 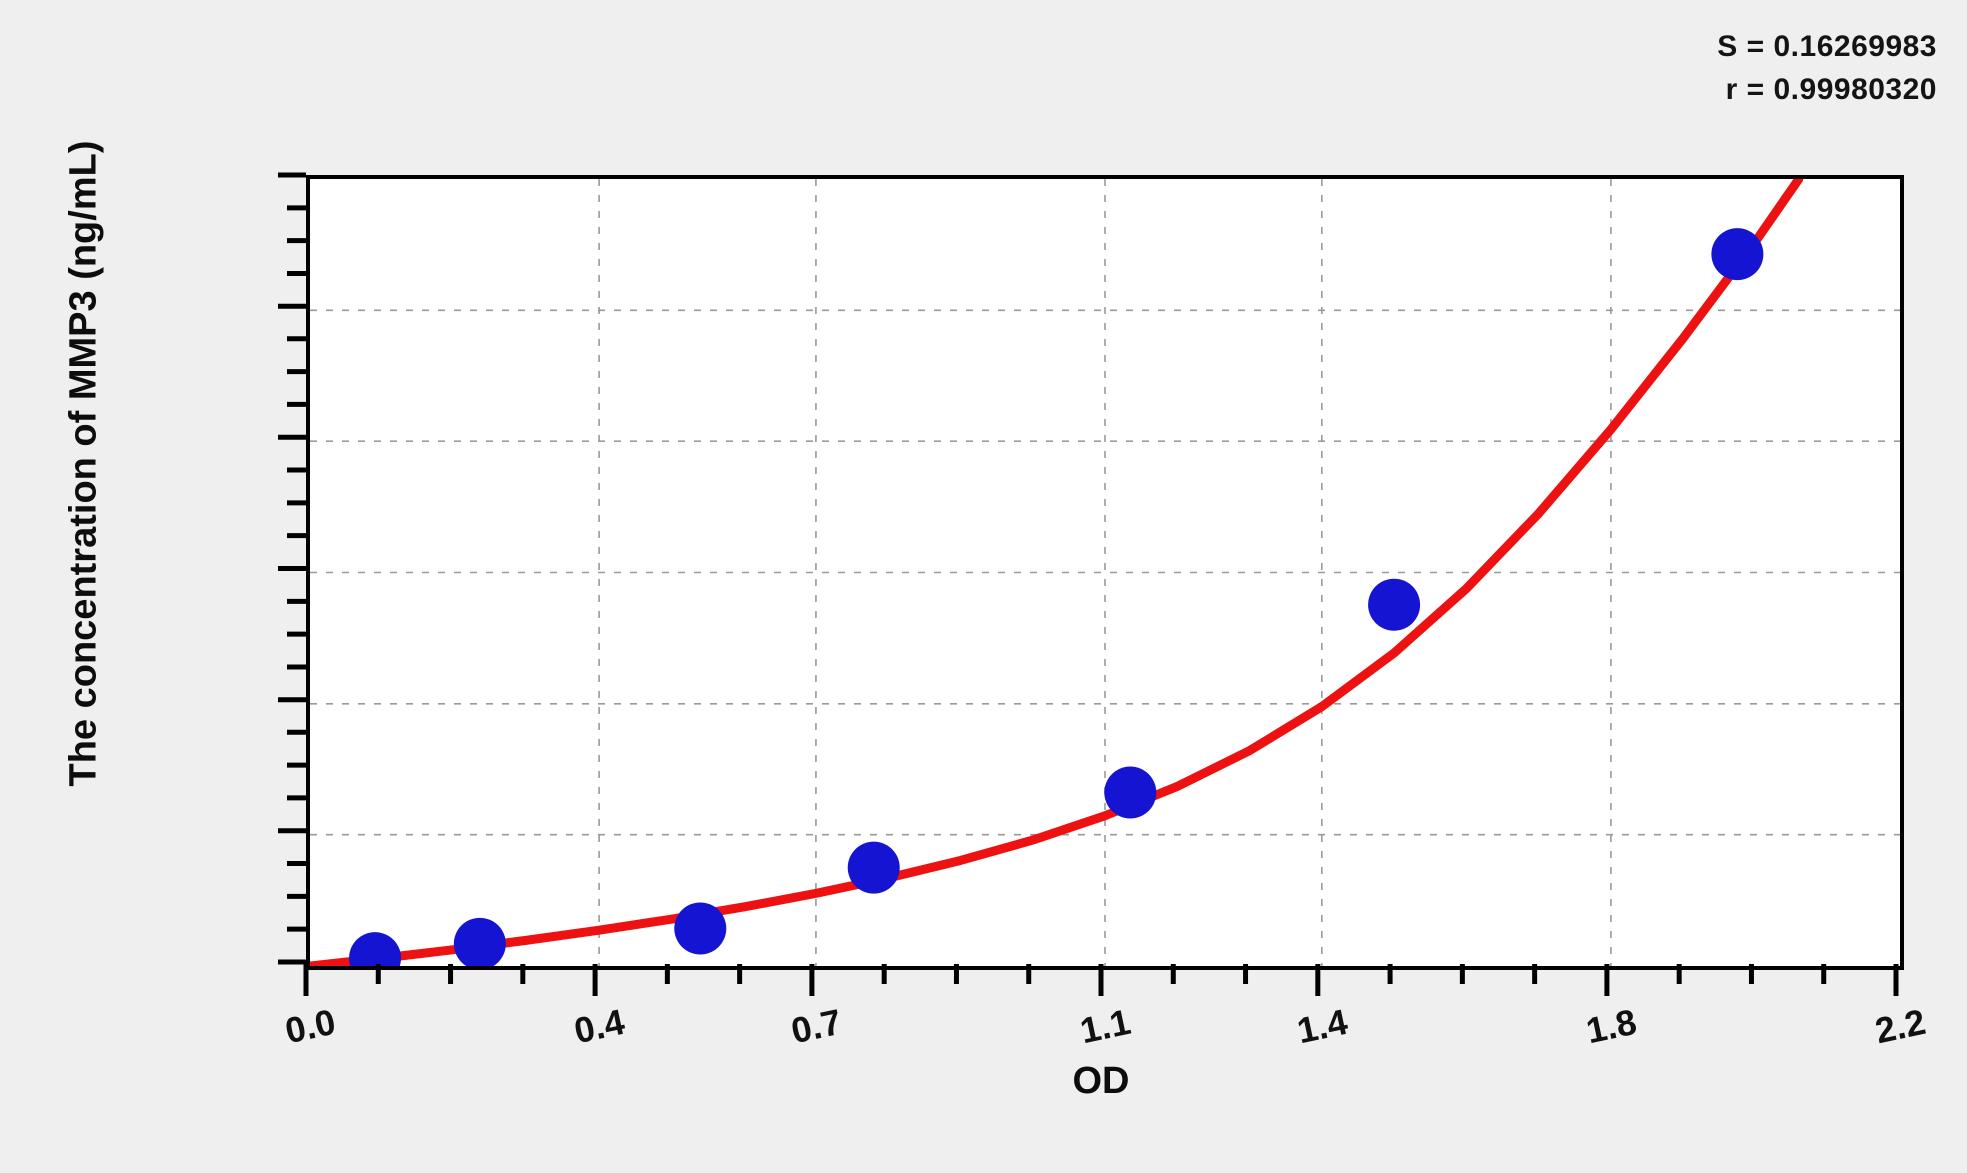 What do you see at coordinates (1101, 1081) in the screenshot?
I see `x-axis-title: OD` at bounding box center [1101, 1081].